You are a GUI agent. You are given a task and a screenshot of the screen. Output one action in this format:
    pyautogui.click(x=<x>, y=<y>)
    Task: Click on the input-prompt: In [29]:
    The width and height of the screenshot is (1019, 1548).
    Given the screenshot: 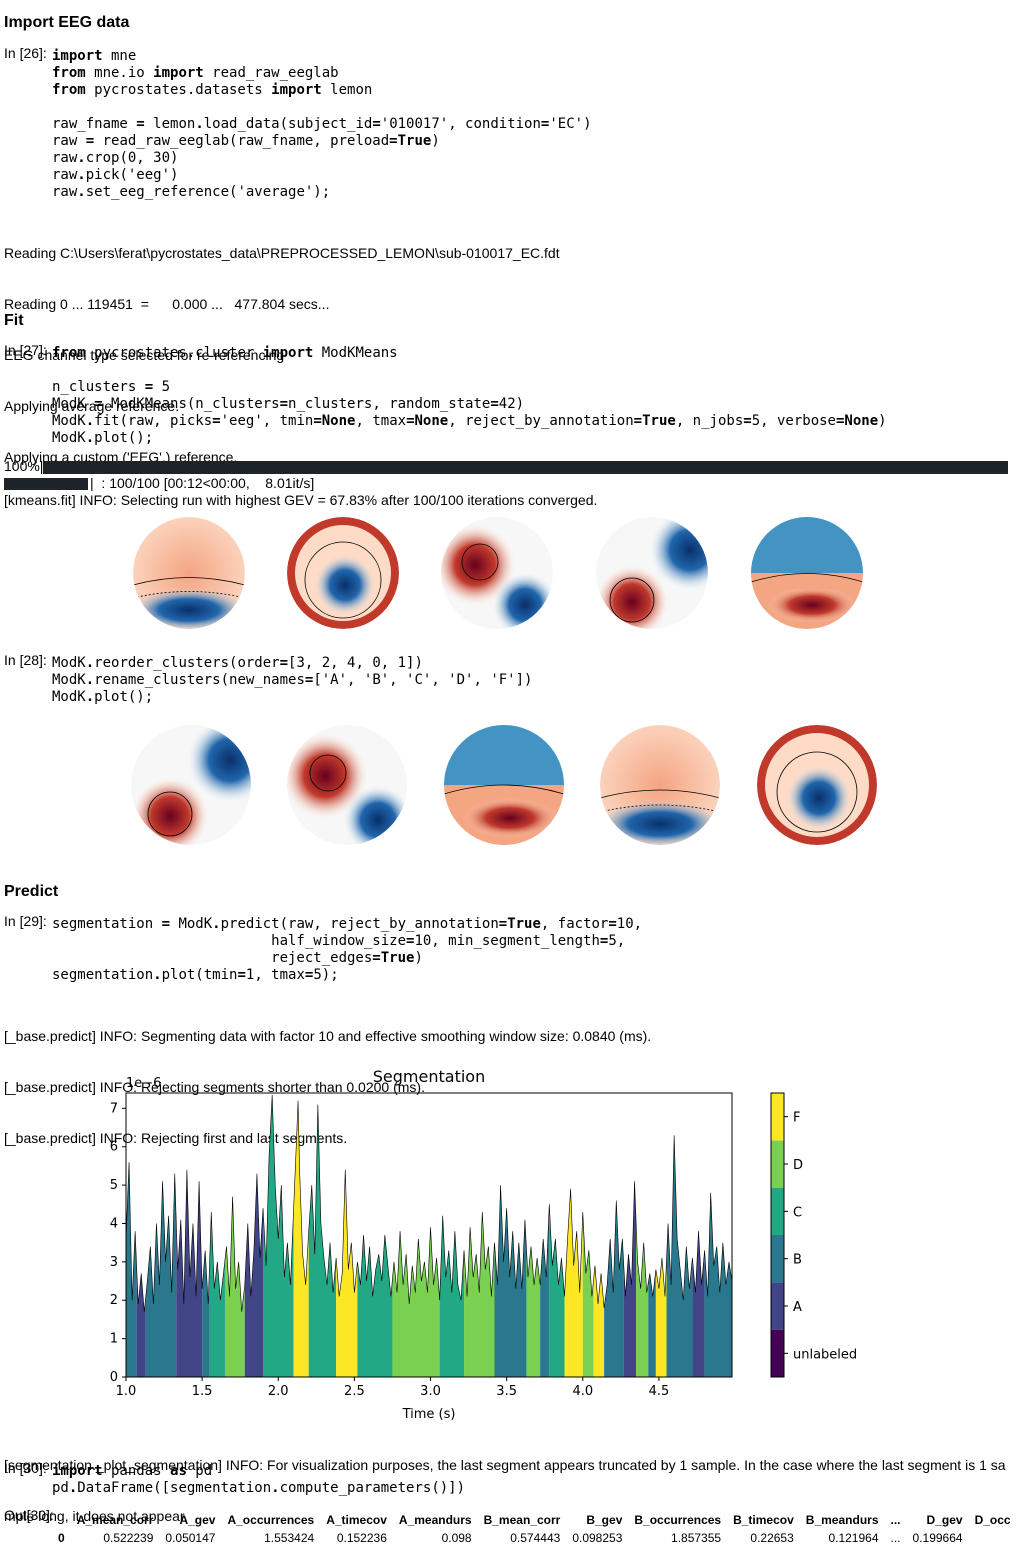 What is the action you would take?
    pyautogui.click(x=25, y=921)
    